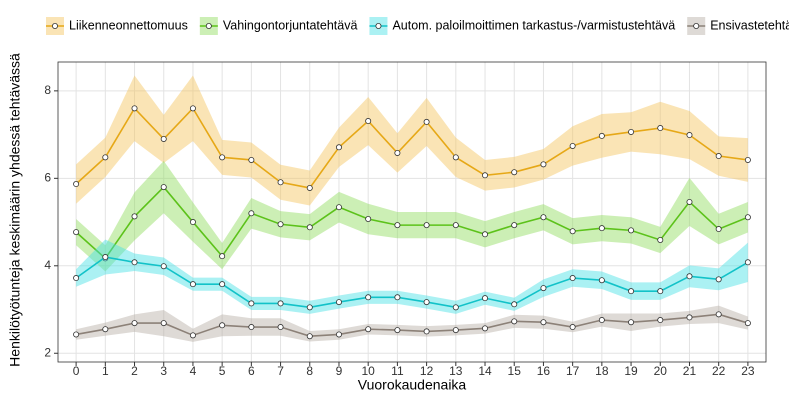 Image resolution: width=789 pixels, height=400 pixels. Describe the element at coordinates (134, 371) in the screenshot. I see `x-tick-label: 2` at that location.